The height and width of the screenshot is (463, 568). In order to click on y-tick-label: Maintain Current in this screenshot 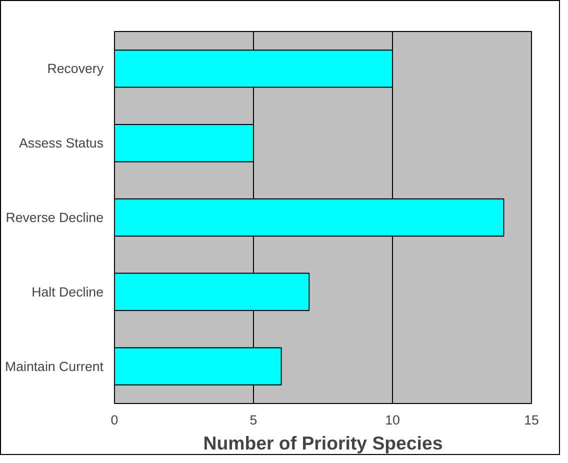, I will do `click(54, 366)`.